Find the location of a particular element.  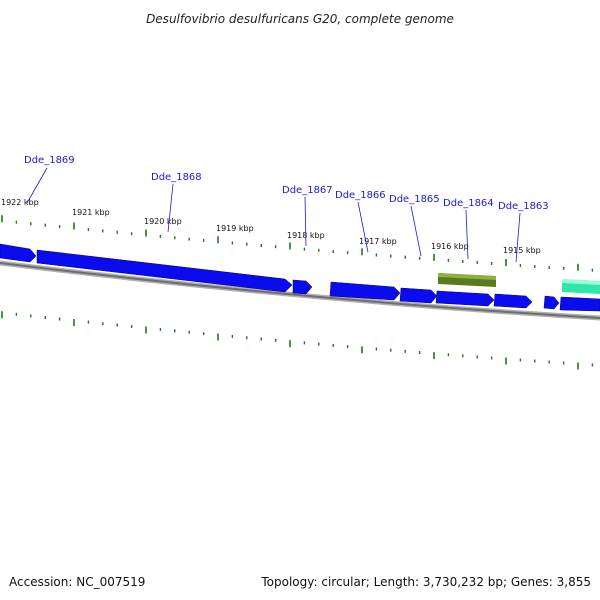

gene-arrows is located at coordinates (300, 277).